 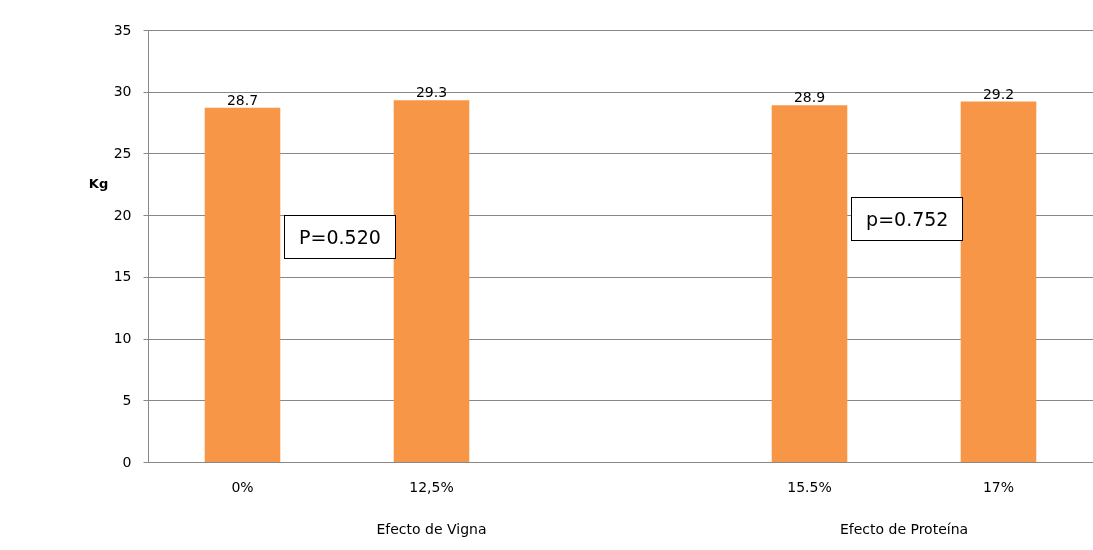 What do you see at coordinates (907, 219) in the screenshot?
I see `annotation: p=0.752` at bounding box center [907, 219].